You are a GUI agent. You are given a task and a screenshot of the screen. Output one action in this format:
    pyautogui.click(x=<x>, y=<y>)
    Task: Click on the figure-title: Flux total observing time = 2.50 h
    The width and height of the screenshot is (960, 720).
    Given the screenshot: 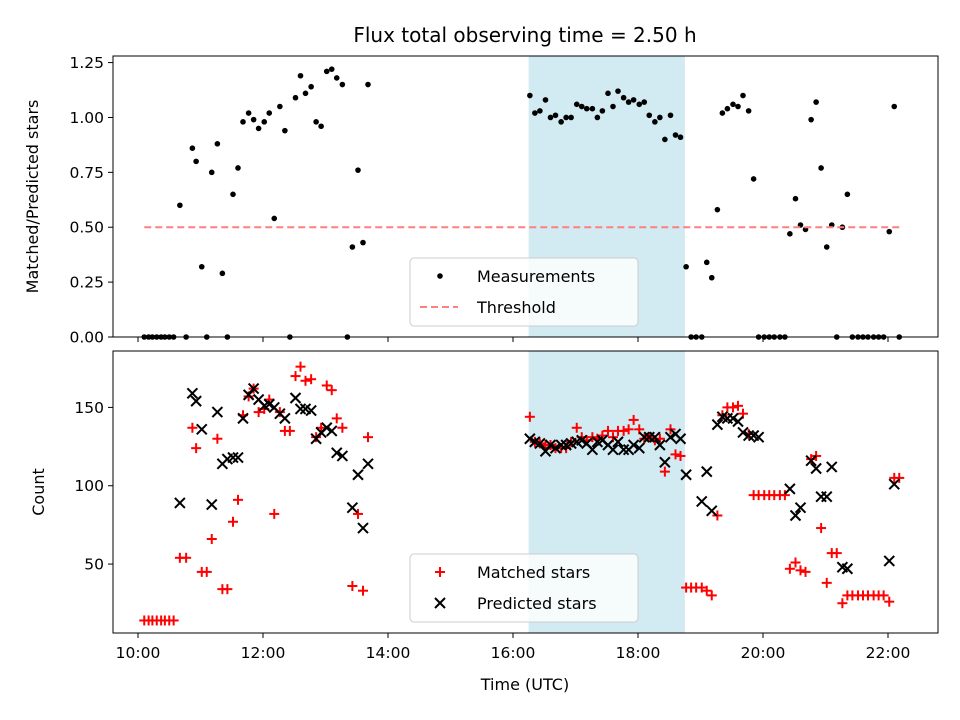 What is the action you would take?
    pyautogui.click(x=524, y=35)
    